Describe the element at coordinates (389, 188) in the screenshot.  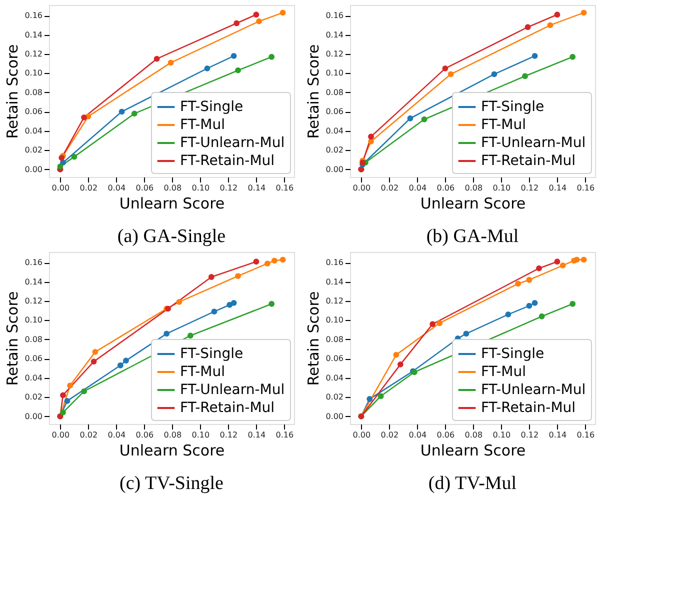
I see `x-tick-label: 0.02` at that location.